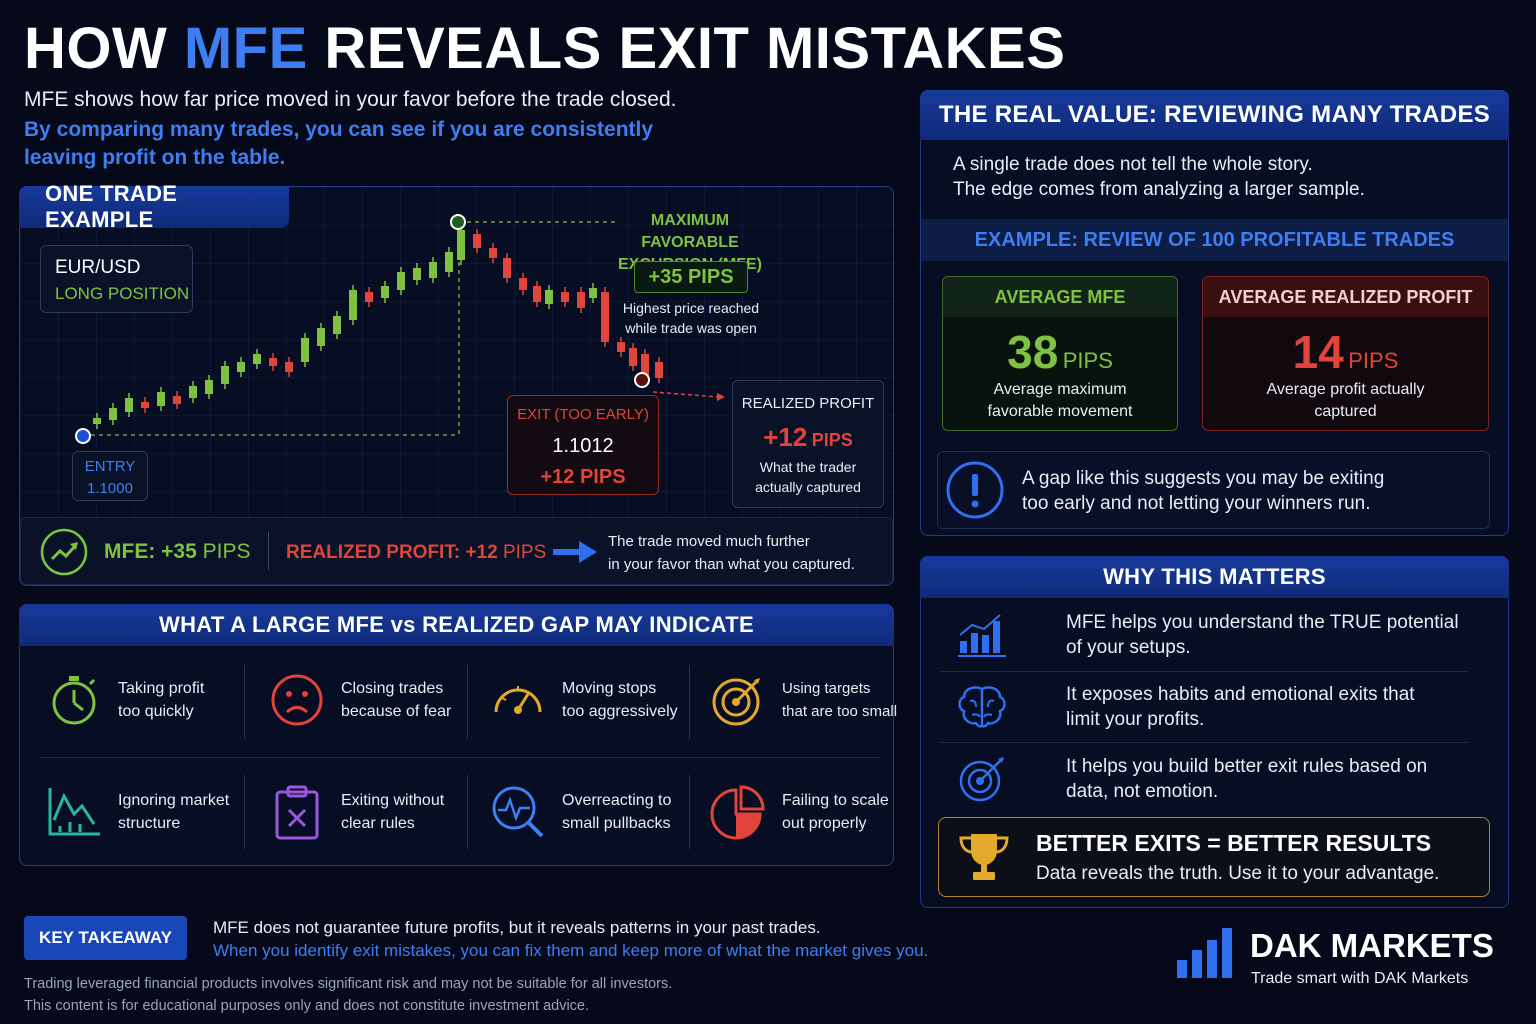  I want to click on realized-value: +12 PIPS, so click(808, 437).